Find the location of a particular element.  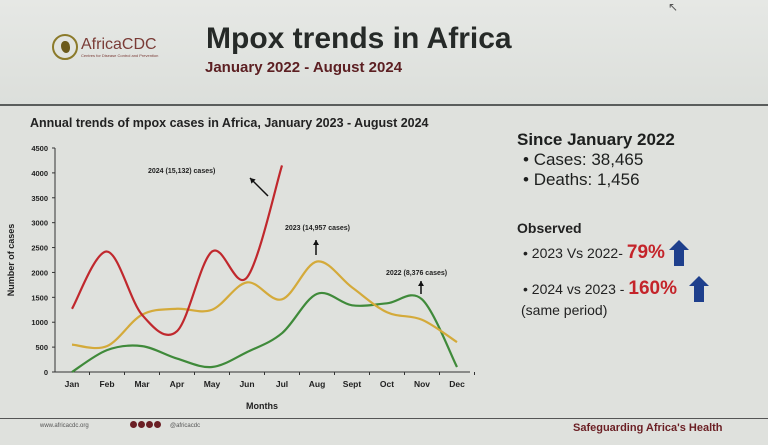

x-tick-label: Jul is located at coordinates (282, 384).